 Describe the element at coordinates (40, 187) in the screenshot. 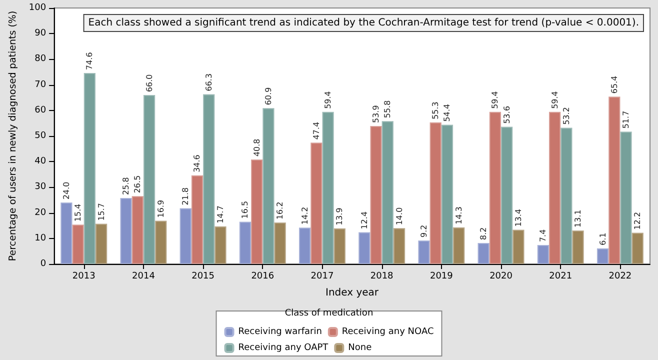

I see `y-tick-label: 30` at that location.